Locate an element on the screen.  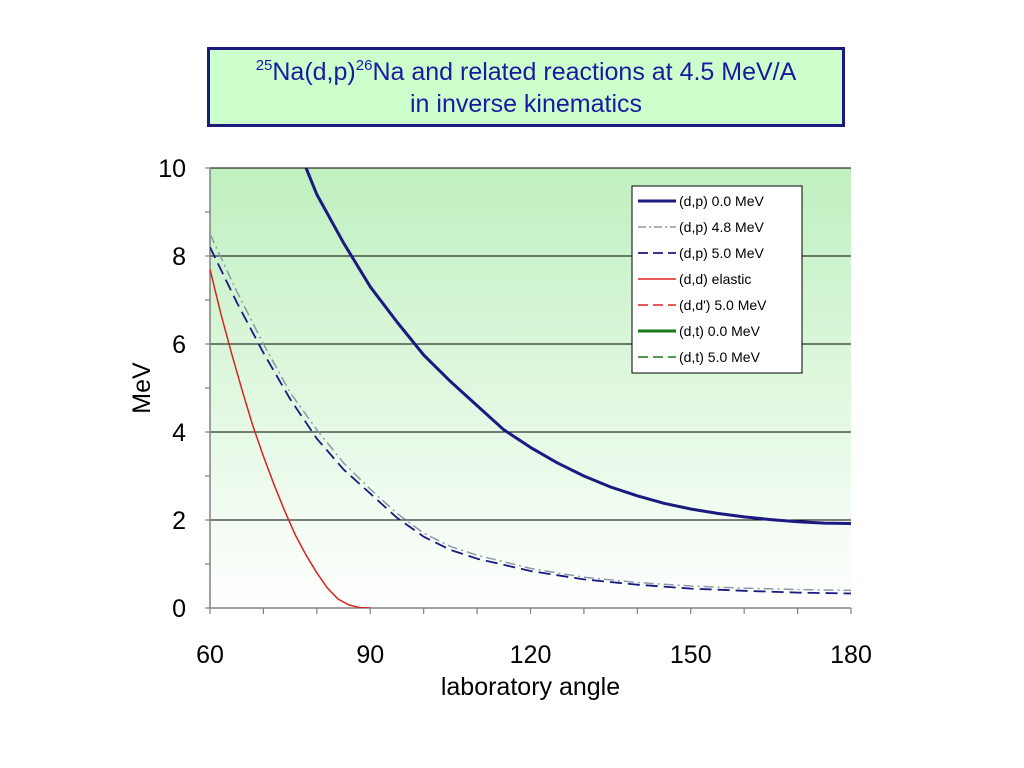
y-axis-title: MeV is located at coordinates (142, 388).